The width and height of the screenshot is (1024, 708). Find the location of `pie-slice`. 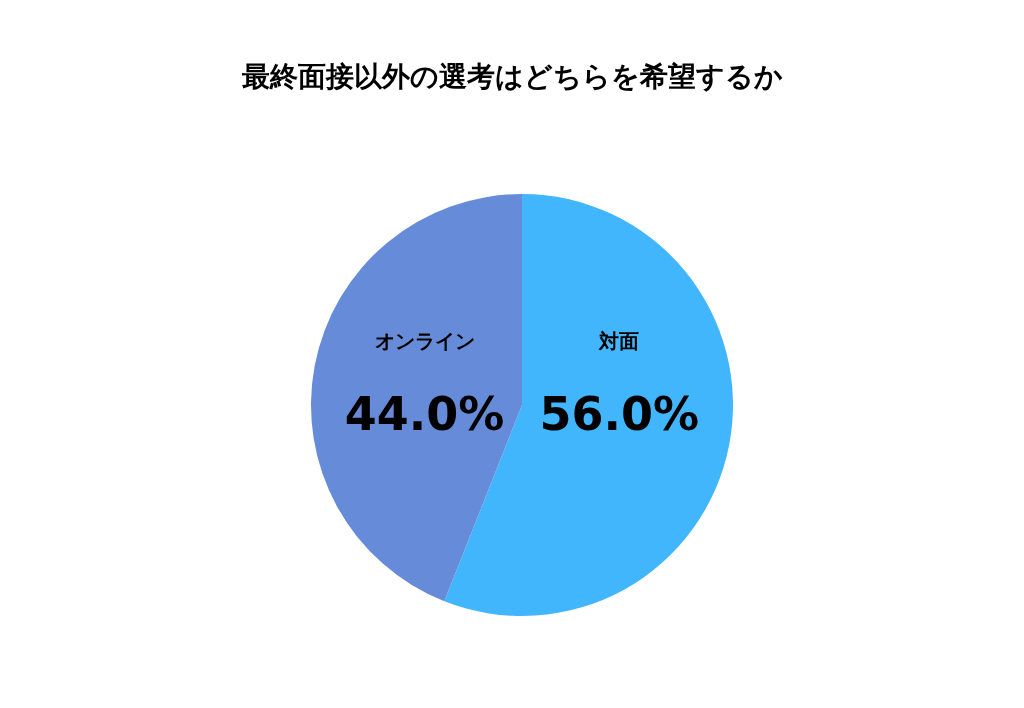

pie-slice is located at coordinates (416, 398).